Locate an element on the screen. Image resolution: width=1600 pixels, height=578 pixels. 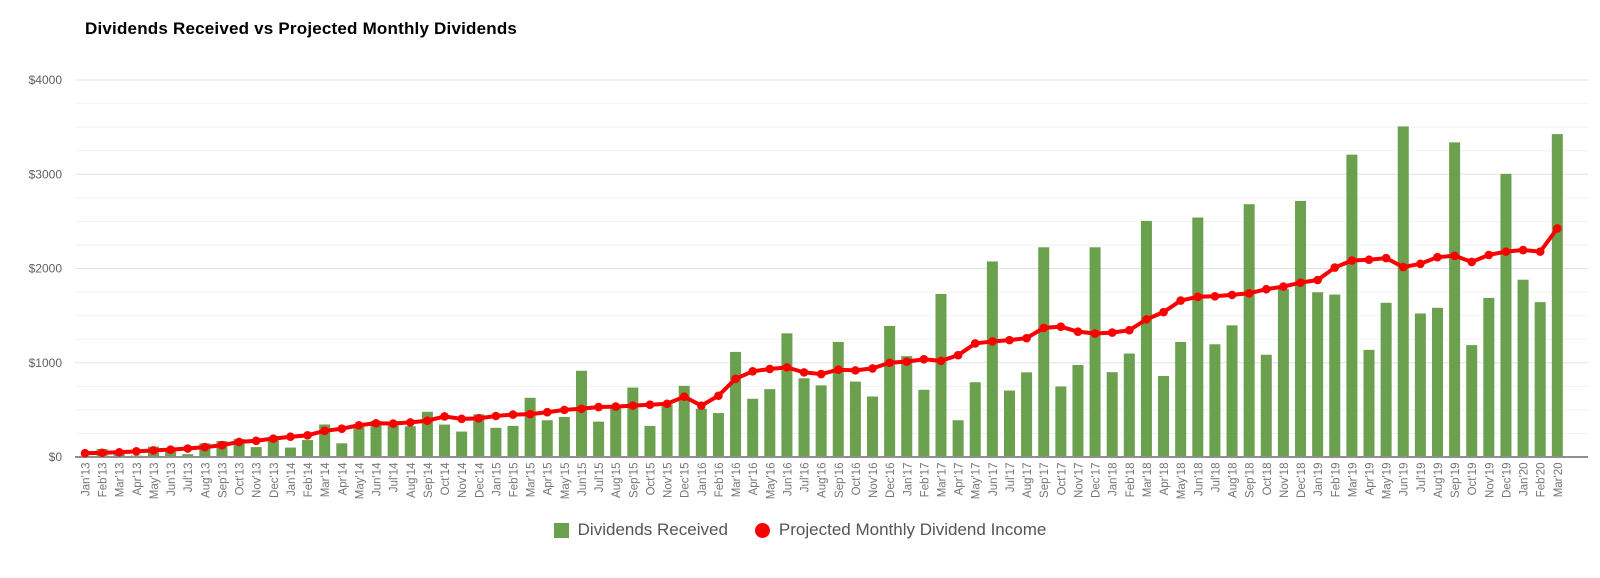
projected-point-Dec'19 is located at coordinates (1506, 251).